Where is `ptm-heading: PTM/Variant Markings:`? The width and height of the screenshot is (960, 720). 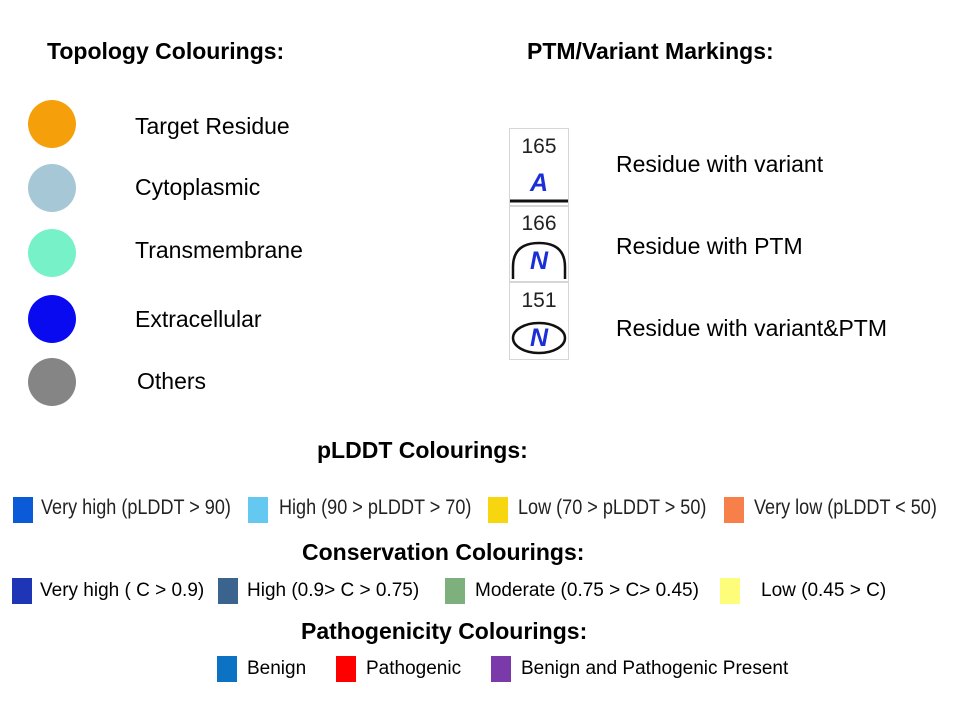
ptm-heading: PTM/Variant Markings: is located at coordinates (650, 51).